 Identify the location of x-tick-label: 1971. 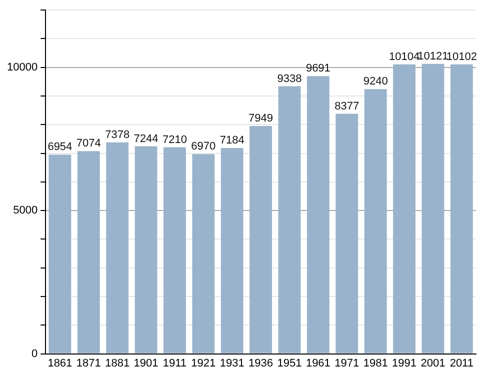
(347, 363).